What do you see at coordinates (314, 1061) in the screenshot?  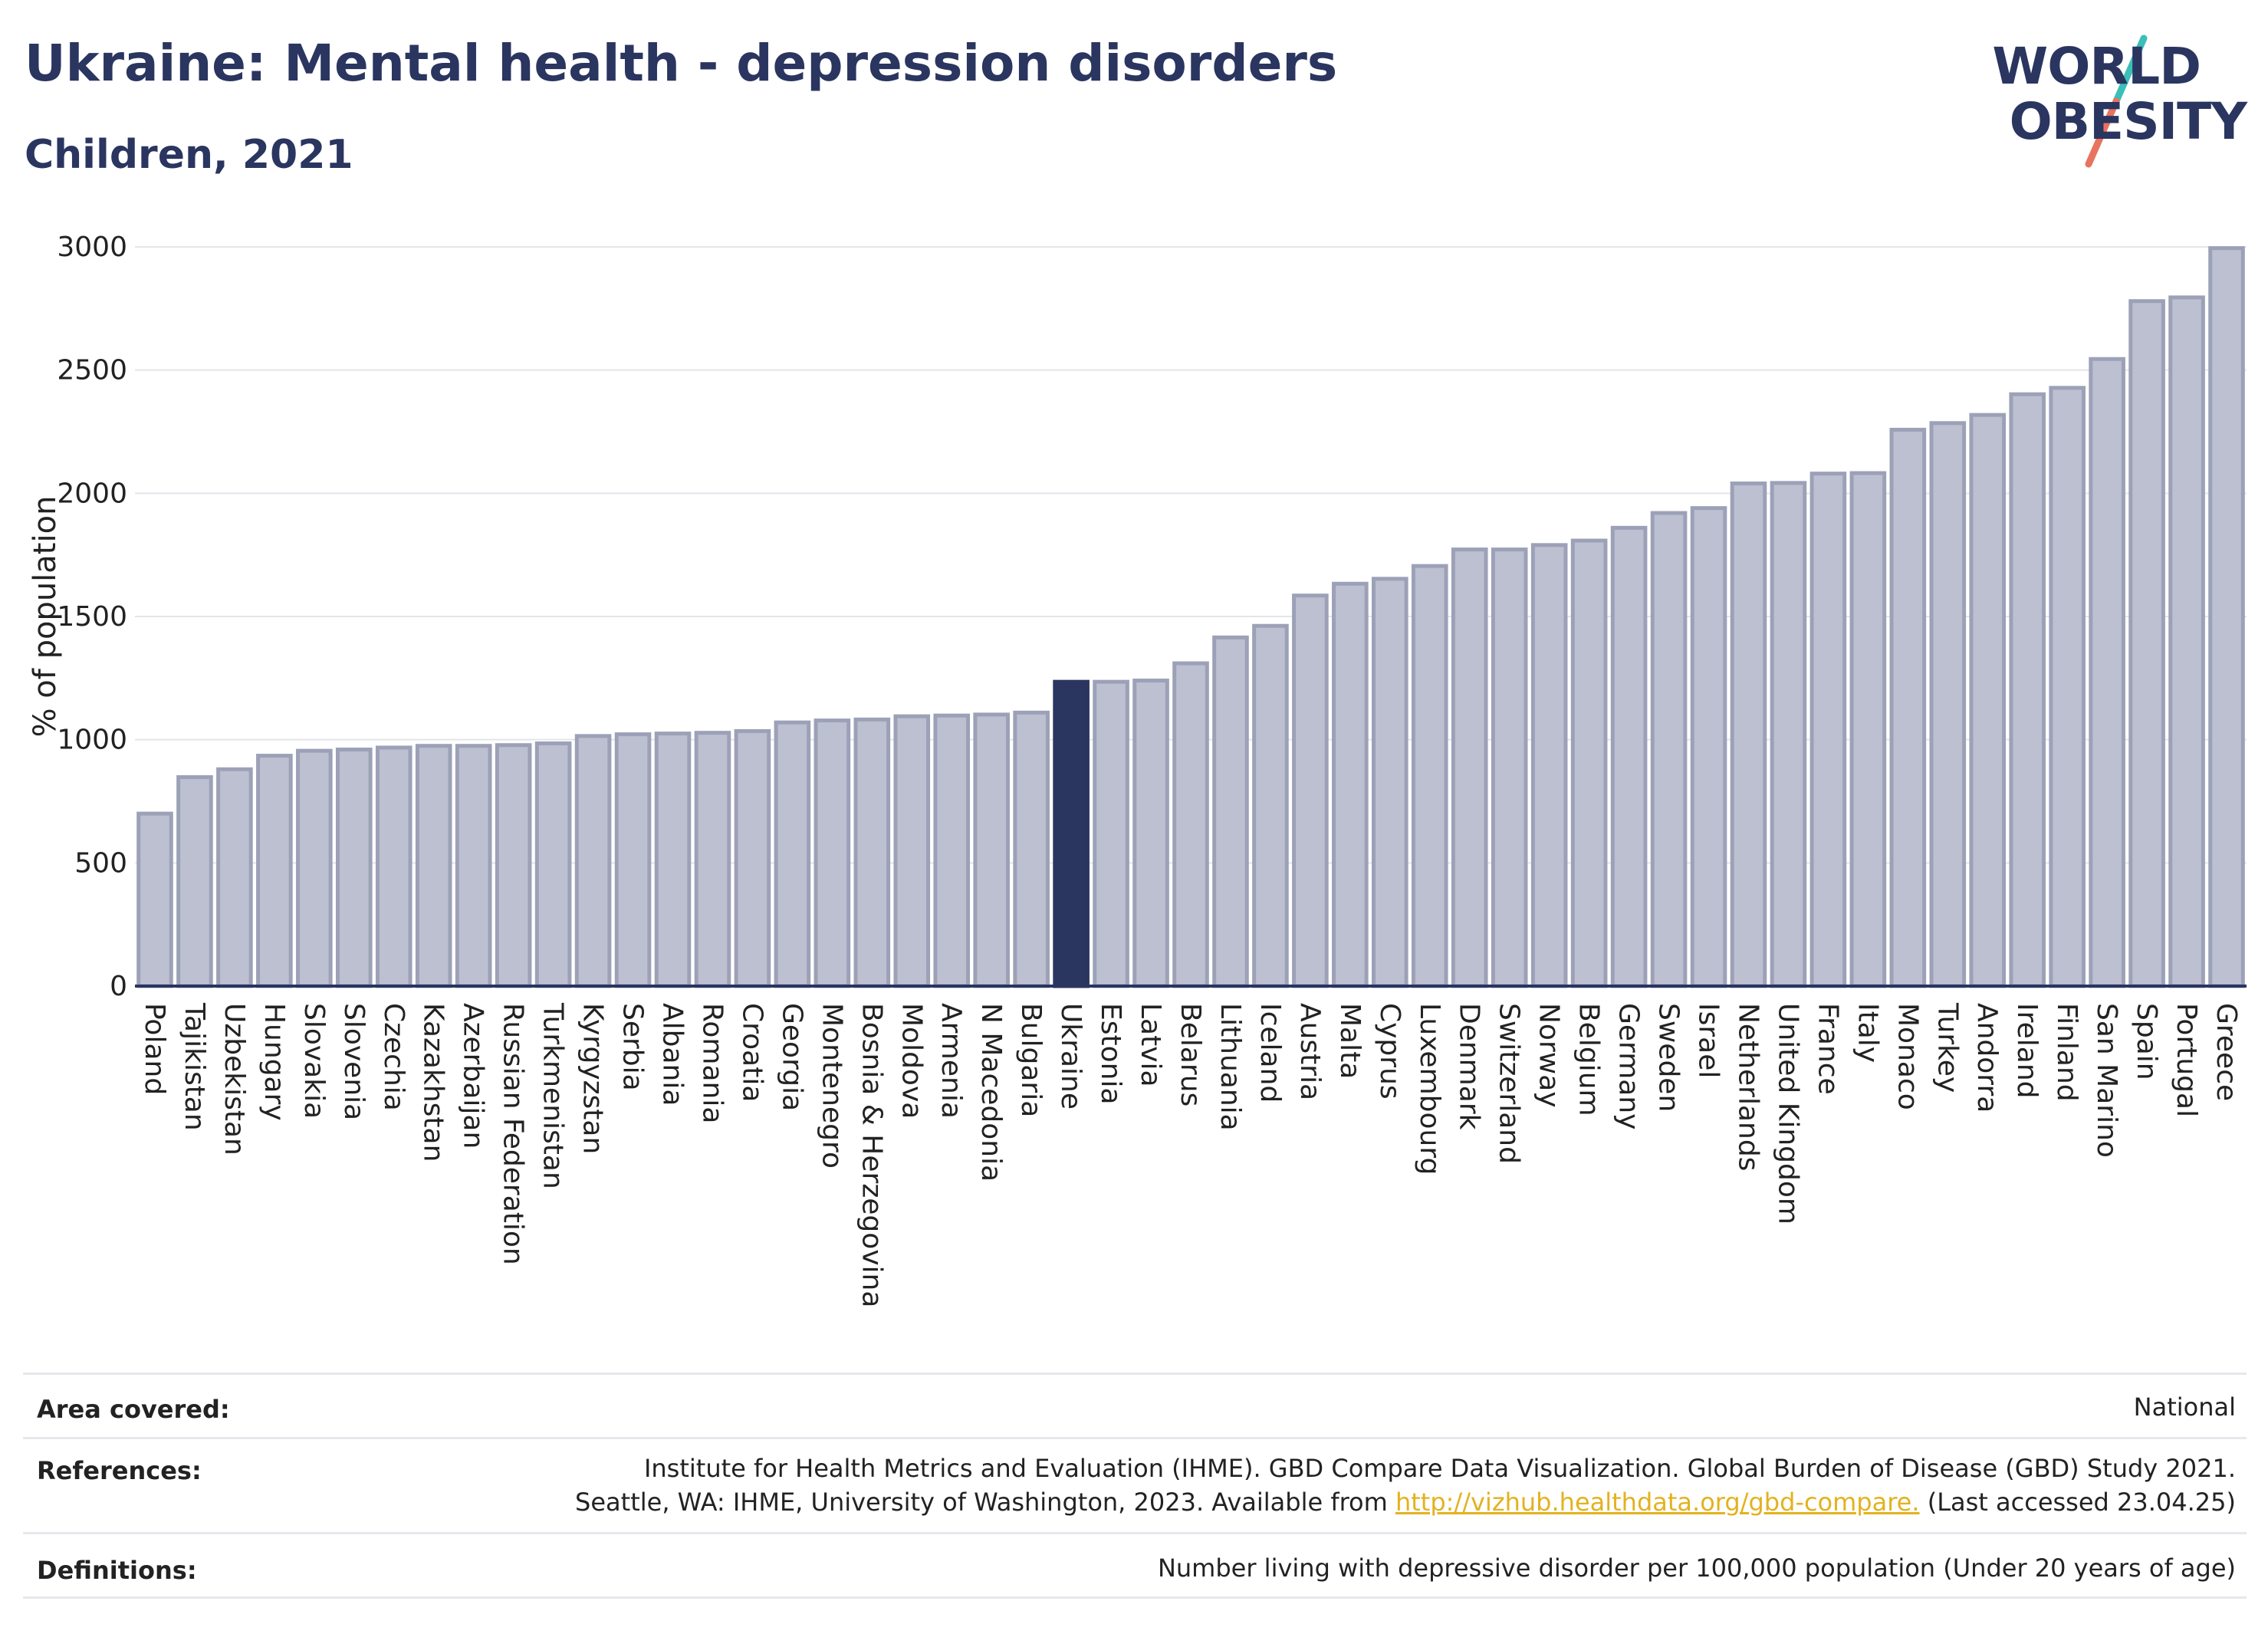 I see `x-tick-label: Slovakia` at bounding box center [314, 1061].